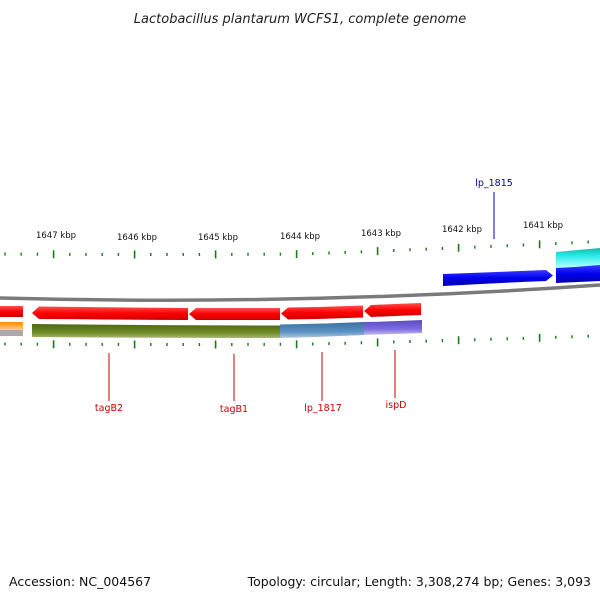  Describe the element at coordinates (11, 311) in the screenshot. I see `gene-arrow-left-edge` at that location.